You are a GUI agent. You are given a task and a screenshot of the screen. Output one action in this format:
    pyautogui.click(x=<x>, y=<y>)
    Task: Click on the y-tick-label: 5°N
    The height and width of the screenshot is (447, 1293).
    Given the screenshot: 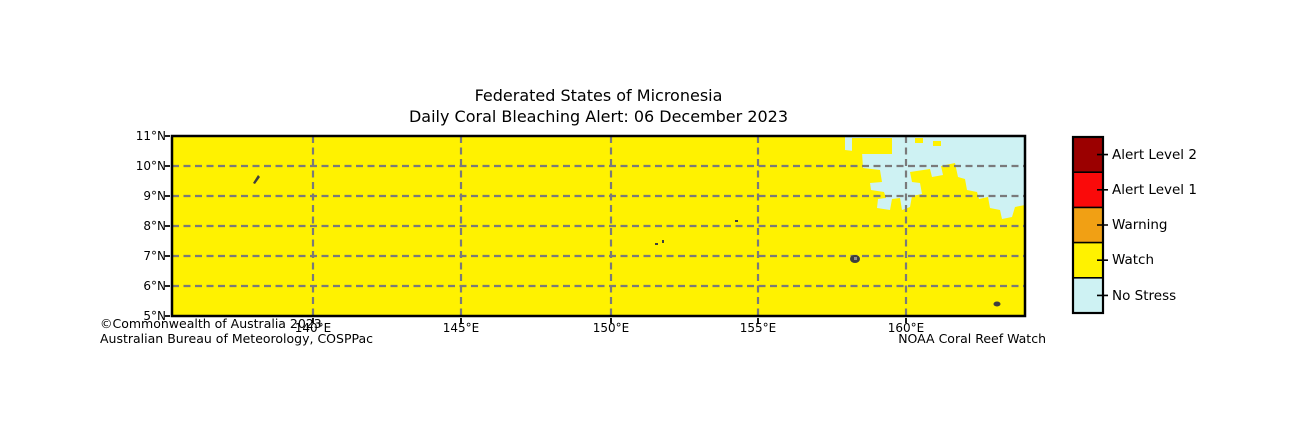 What is the action you would take?
    pyautogui.click(x=154, y=316)
    